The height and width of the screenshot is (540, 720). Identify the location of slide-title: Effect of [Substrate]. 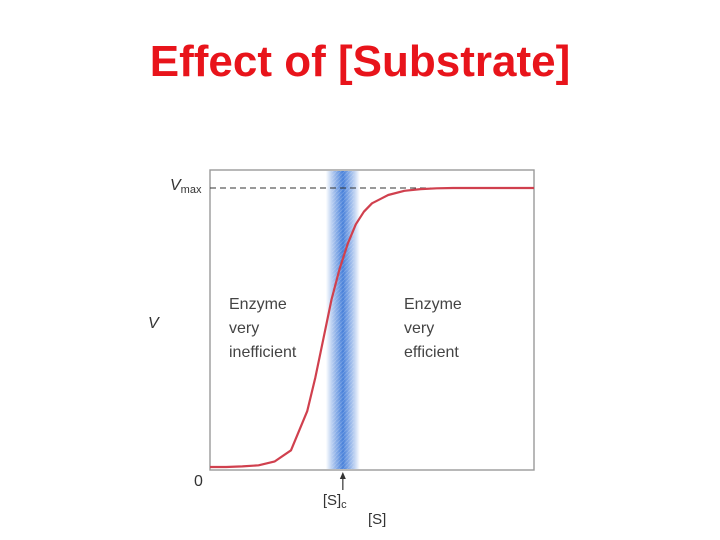
(360, 61).